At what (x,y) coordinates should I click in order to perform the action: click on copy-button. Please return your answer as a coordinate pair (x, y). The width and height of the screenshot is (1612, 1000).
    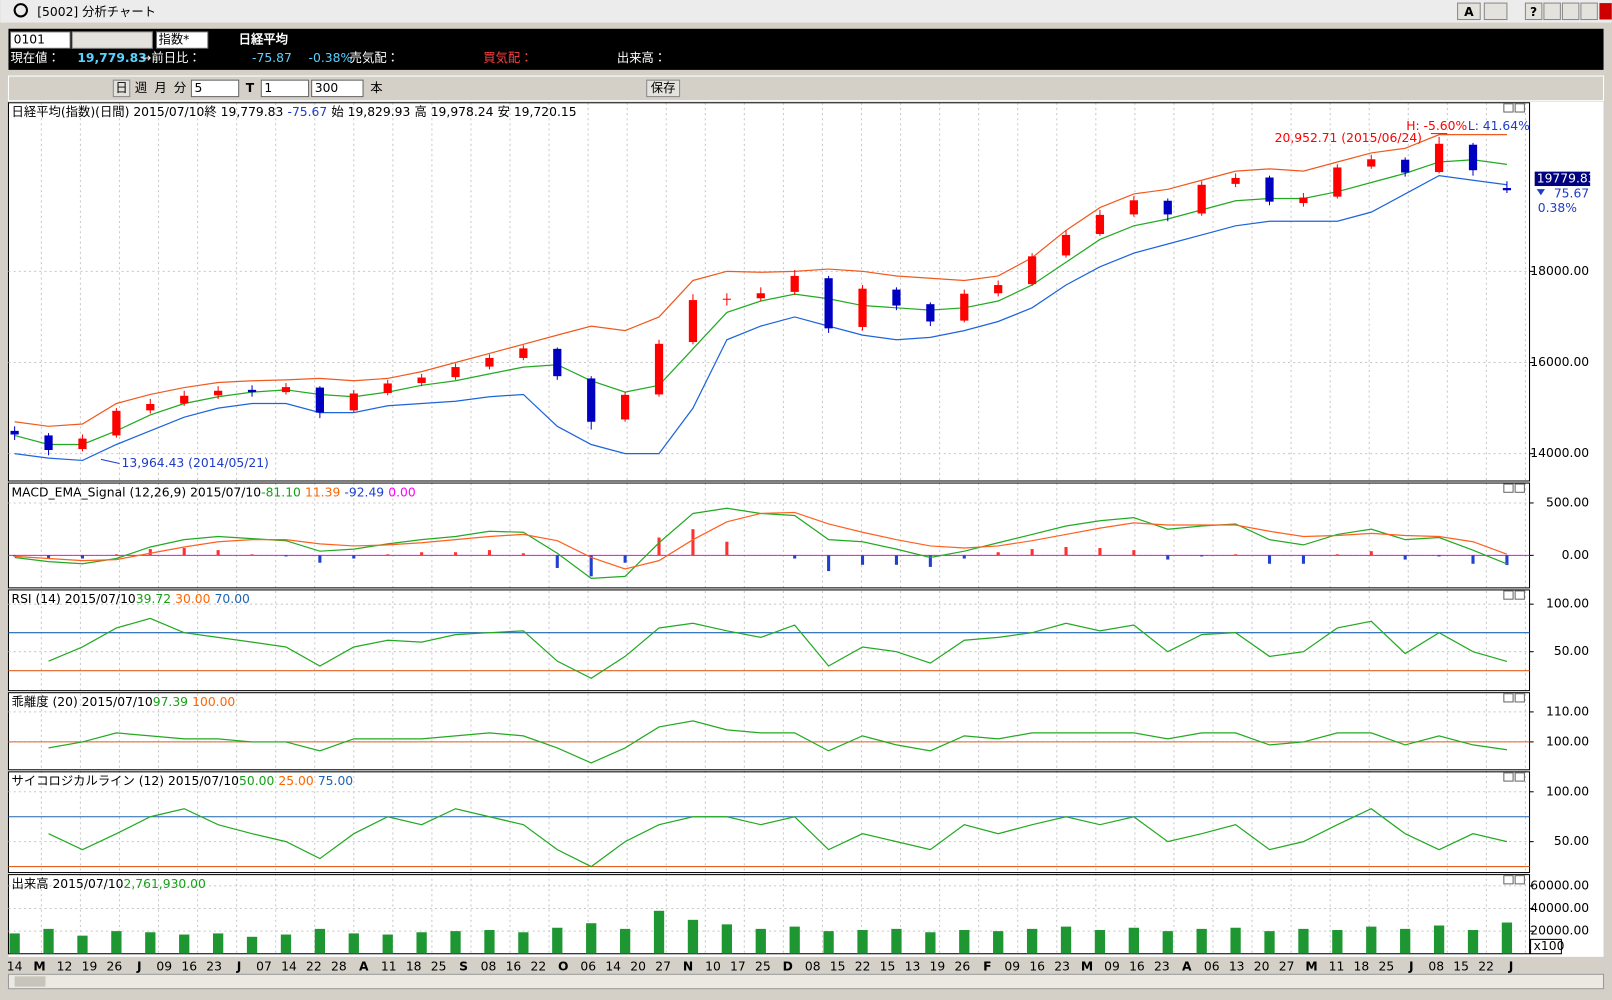
    Looking at the image, I should click on (1495, 11).